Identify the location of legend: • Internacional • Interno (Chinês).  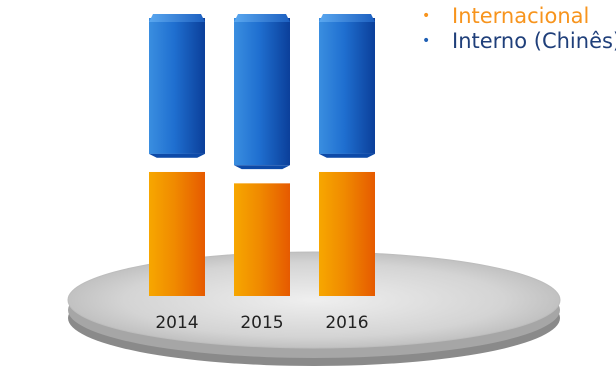
(513, 29).